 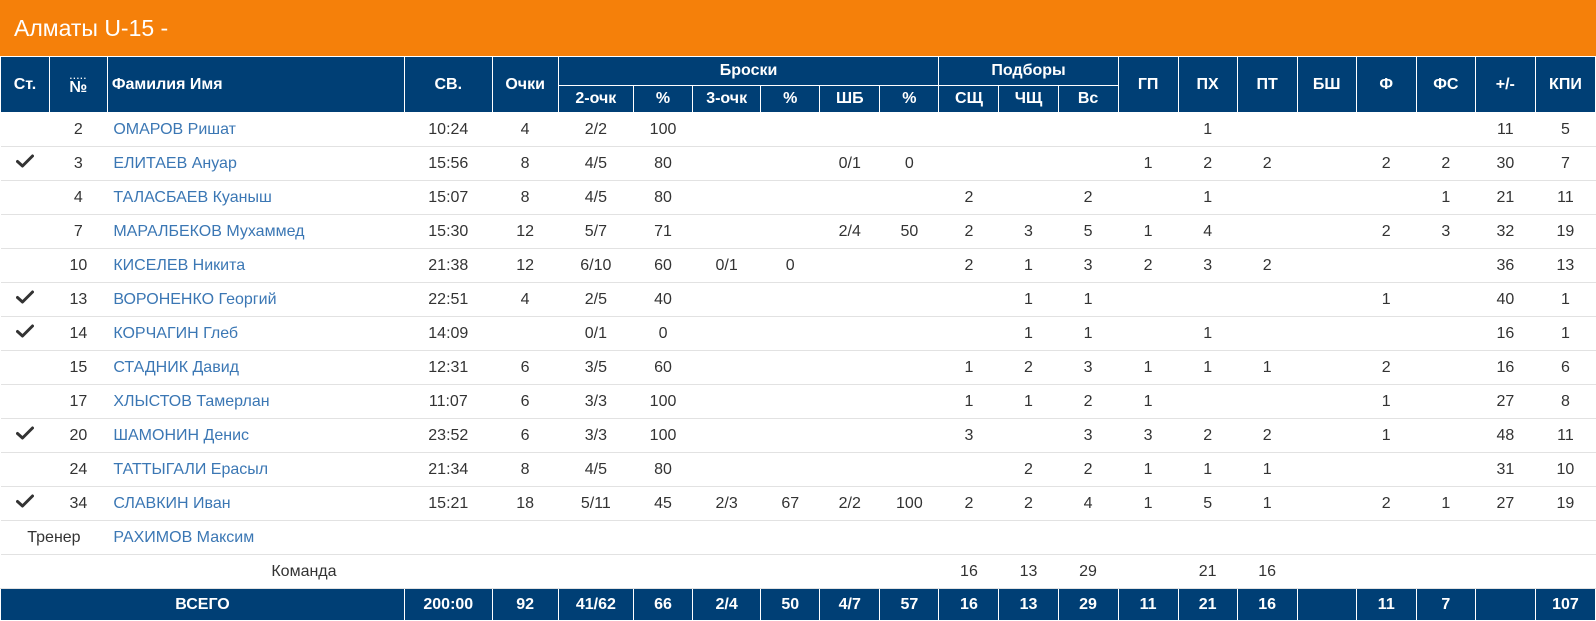 What do you see at coordinates (790, 231) in the screenshot?
I see `stat-three-pct` at bounding box center [790, 231].